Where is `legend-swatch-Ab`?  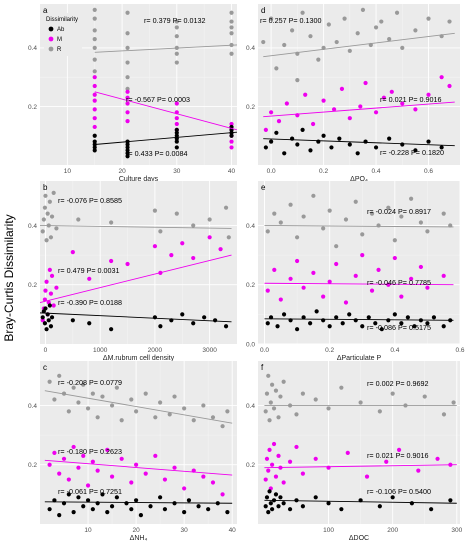
legend-swatch-Ab is located at coordinates (51, 29).